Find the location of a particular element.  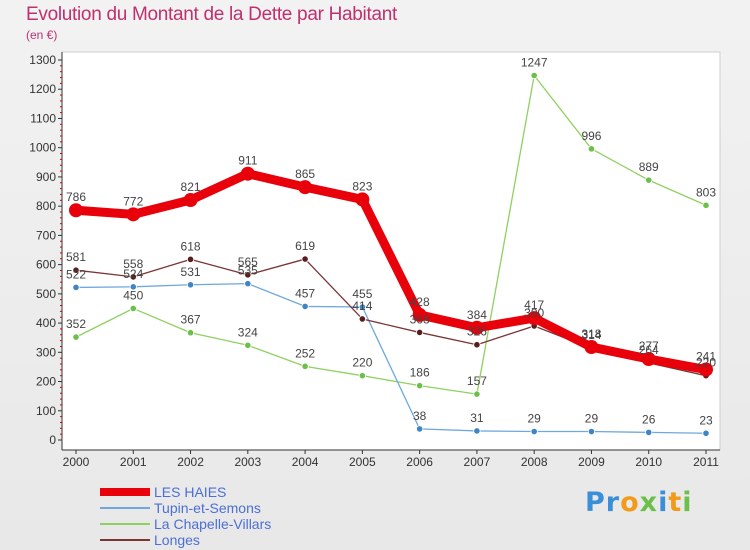

data-label: 889 is located at coordinates (649, 167).